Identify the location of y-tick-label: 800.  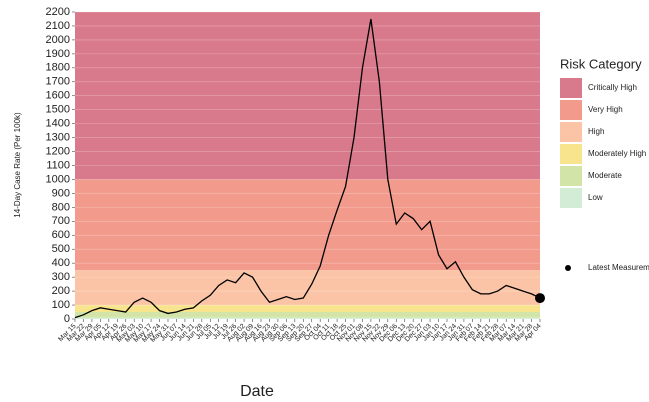
(61, 207).